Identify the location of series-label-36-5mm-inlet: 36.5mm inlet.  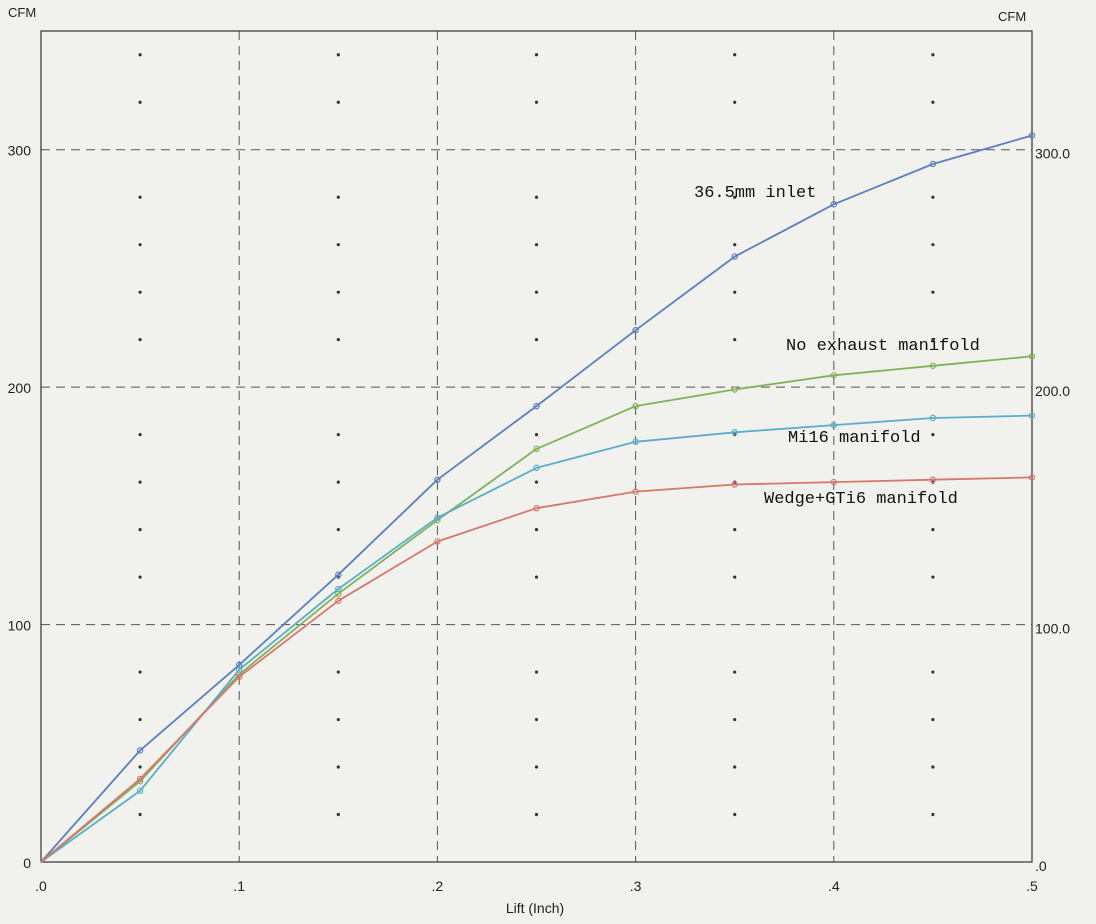
(755, 193).